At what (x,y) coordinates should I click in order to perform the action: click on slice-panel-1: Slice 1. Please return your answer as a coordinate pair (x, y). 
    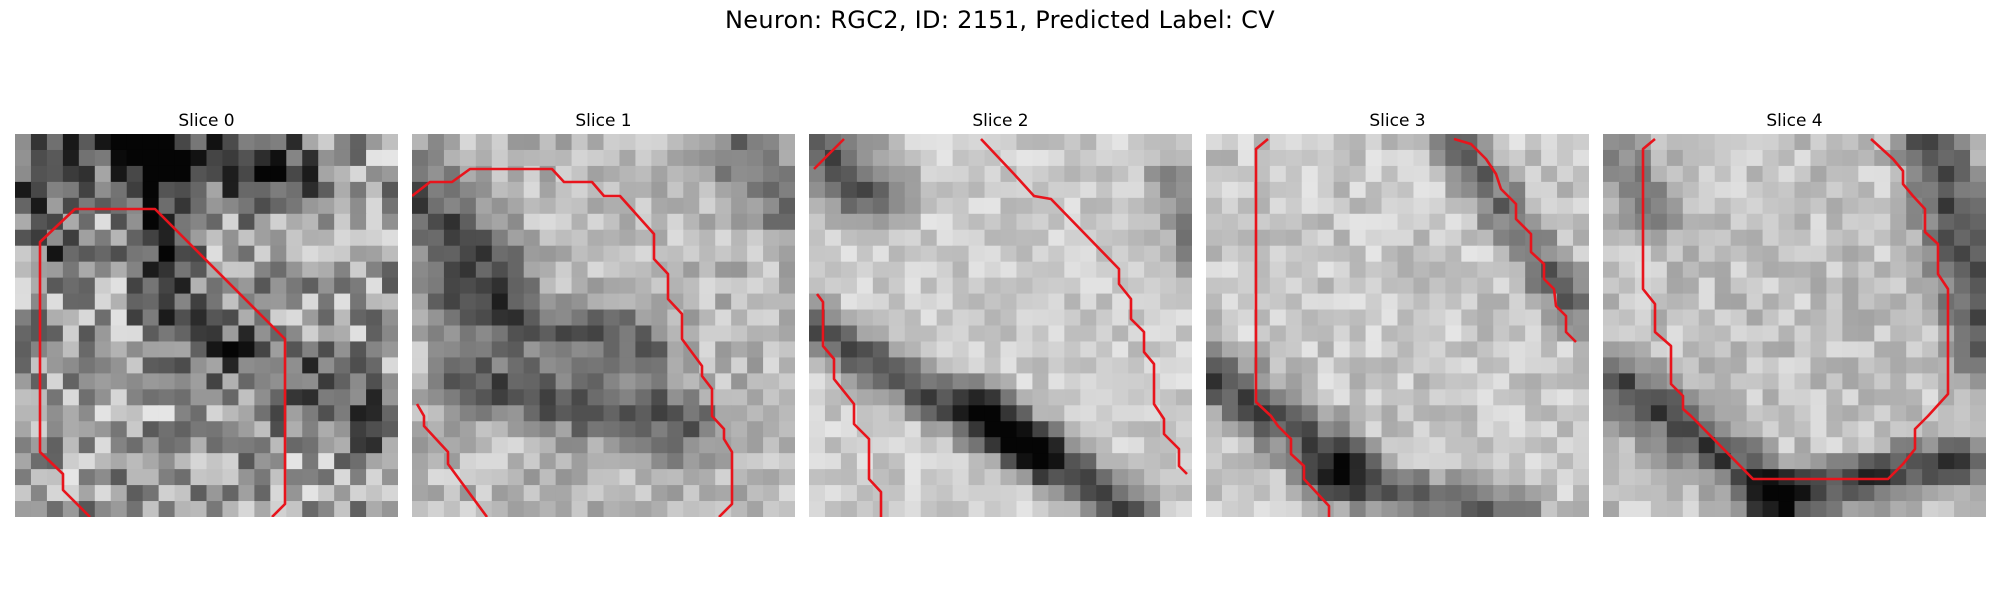
    Looking at the image, I should click on (603, 312).